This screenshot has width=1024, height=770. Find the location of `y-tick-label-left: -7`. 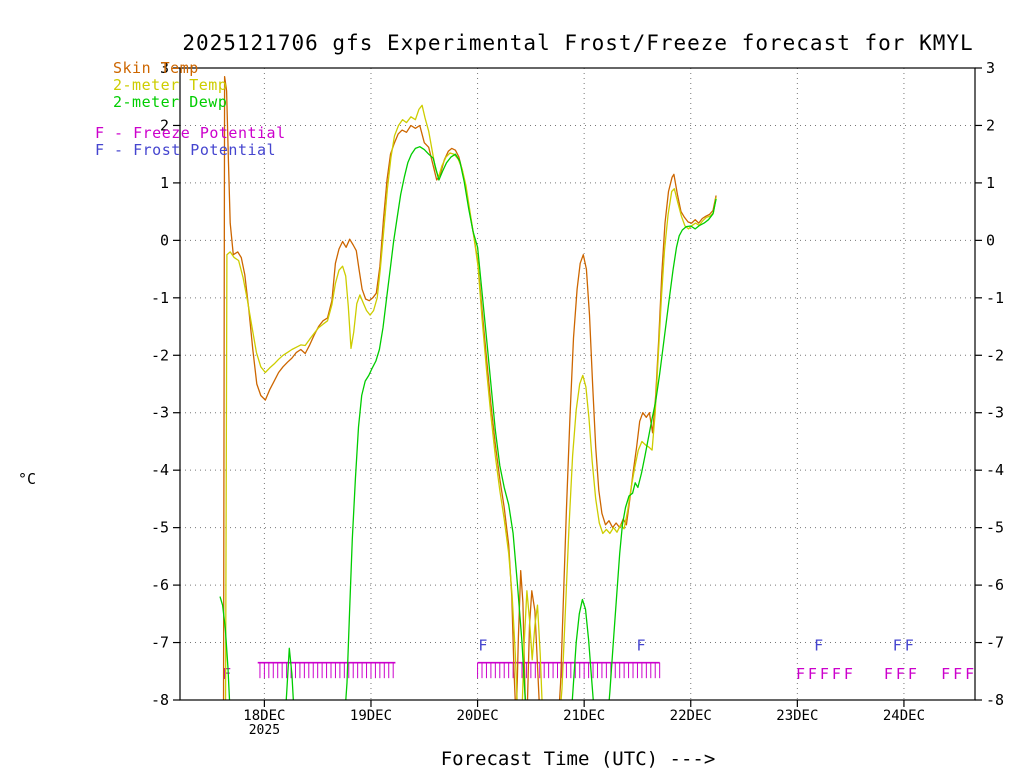

y-tick-label-left: -7 is located at coordinates (160, 643).